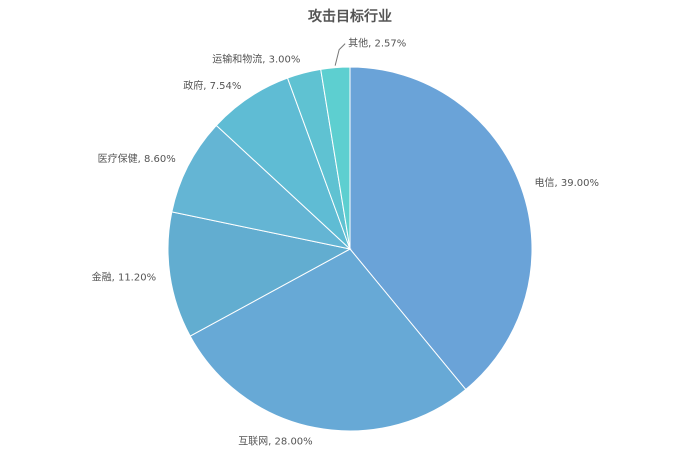 The width and height of the screenshot is (700, 473). I want to click on chart-title: 攻击目标行业, so click(350, 16).